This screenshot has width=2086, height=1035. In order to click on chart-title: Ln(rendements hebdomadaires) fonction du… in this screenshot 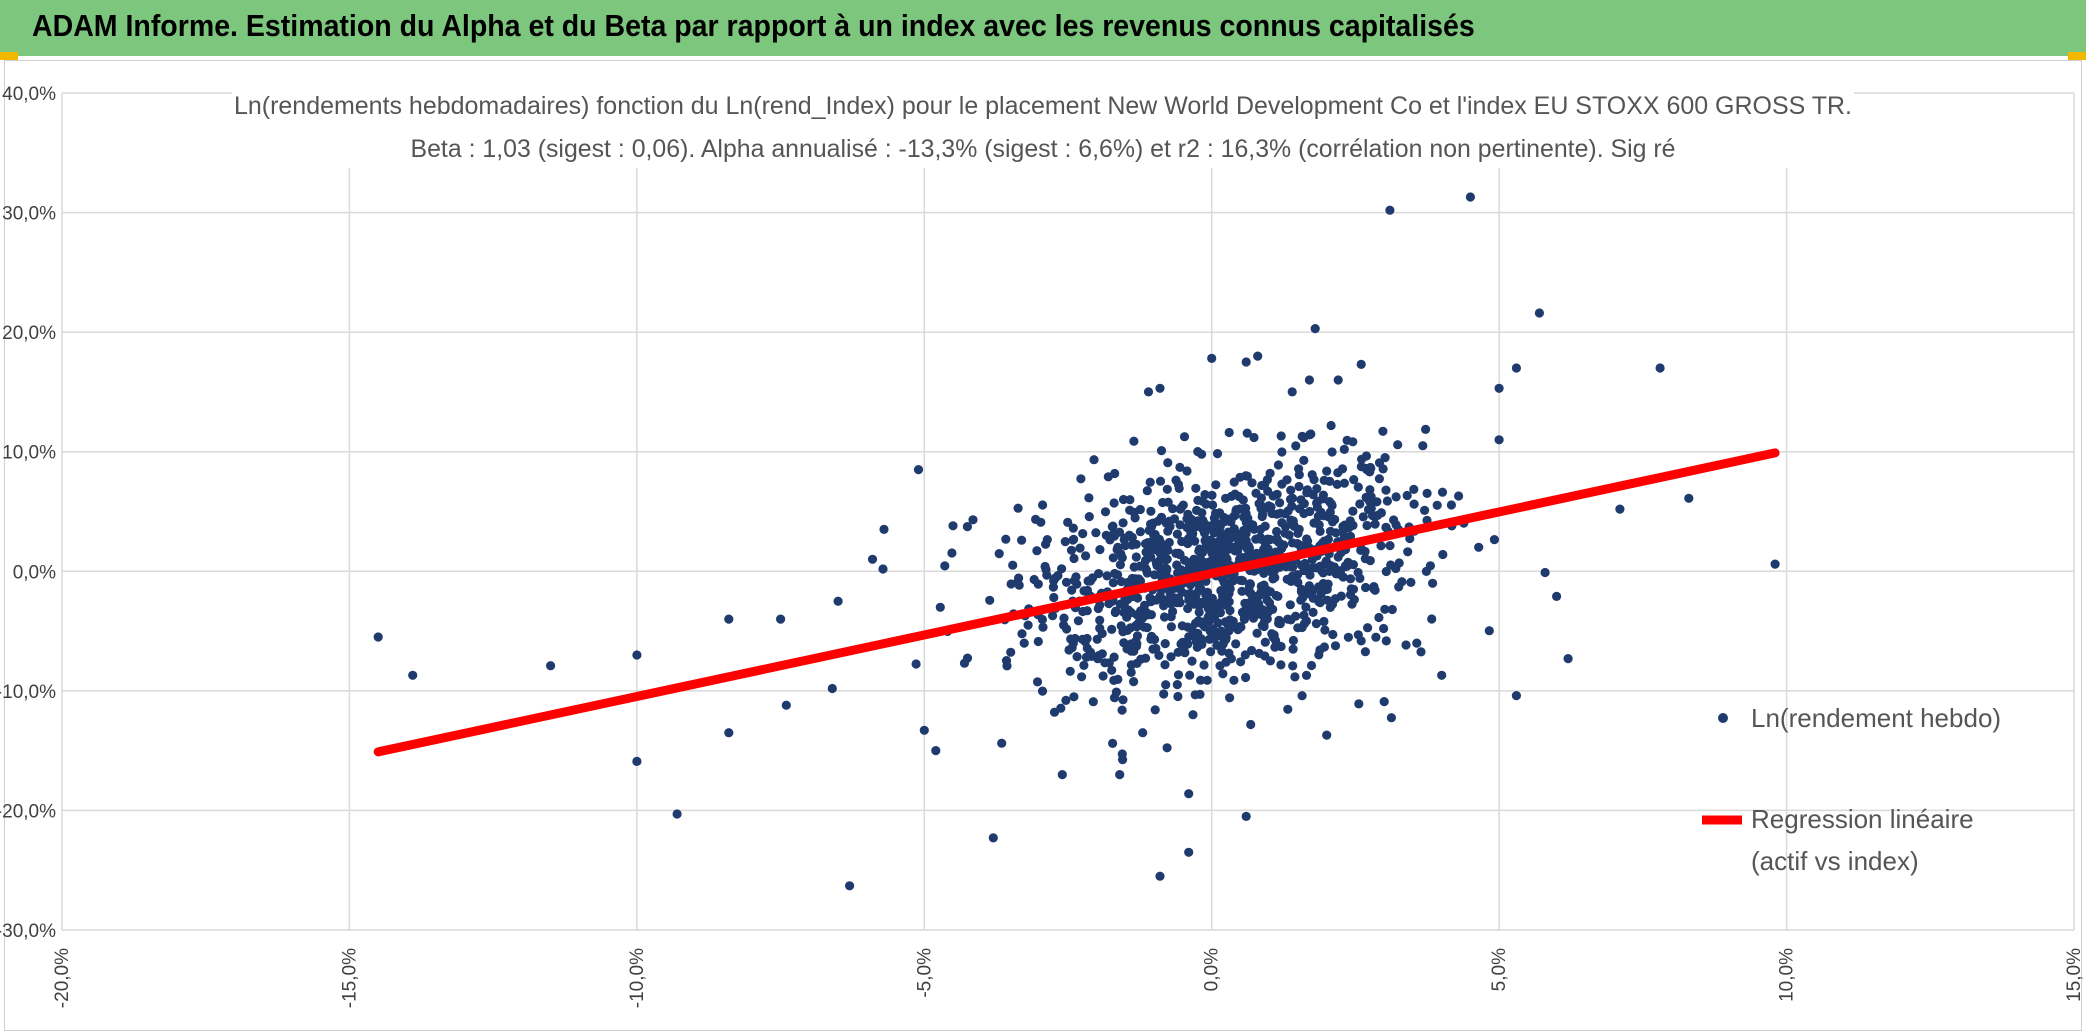, I will do `click(1043, 127)`.